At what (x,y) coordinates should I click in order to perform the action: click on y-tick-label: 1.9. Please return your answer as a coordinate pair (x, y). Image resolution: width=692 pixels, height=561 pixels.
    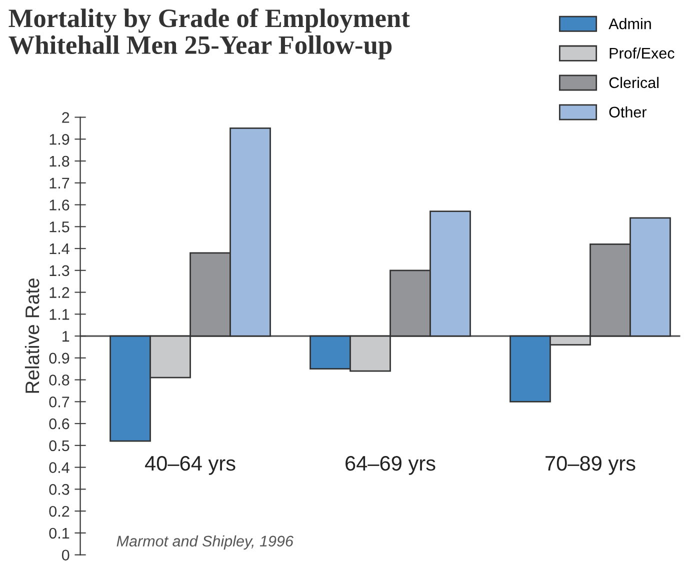
    Looking at the image, I should click on (60, 139).